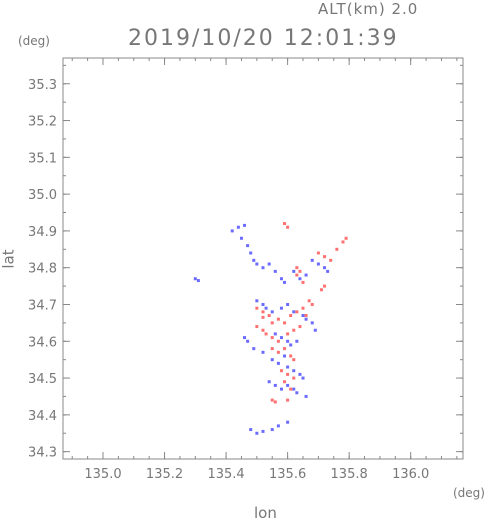 Image resolution: width=491 pixels, height=522 pixels. Describe the element at coordinates (42, 453) in the screenshot. I see `y-tick-label: 34.3` at that location.